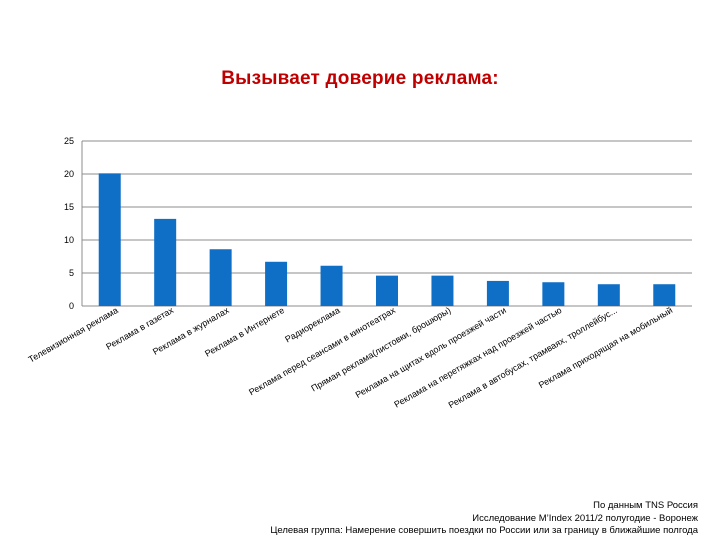  I want to click on y-tick-label-25: 25, so click(69, 141).